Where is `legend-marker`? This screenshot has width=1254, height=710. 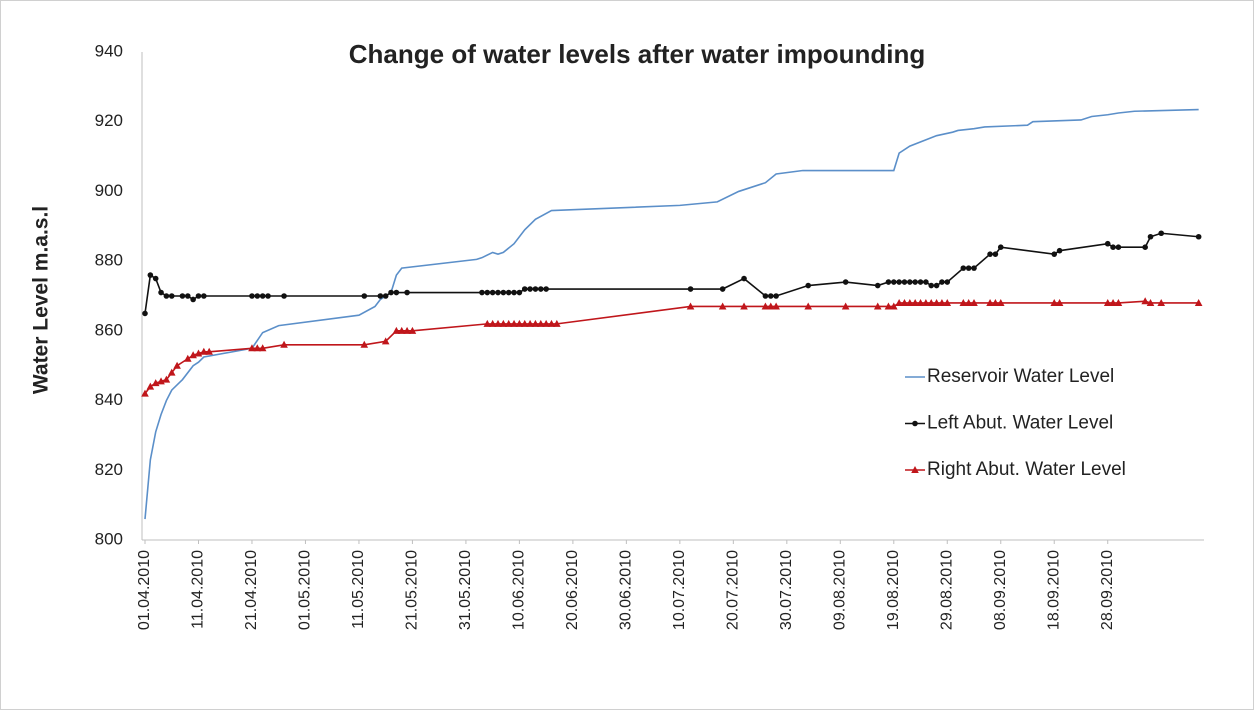 legend-marker is located at coordinates (915, 423).